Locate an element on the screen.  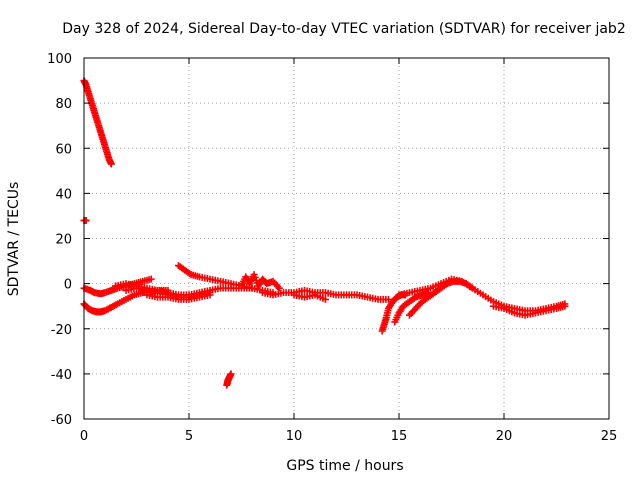
x-axis-label: GPS time / hours is located at coordinates (344, 466).